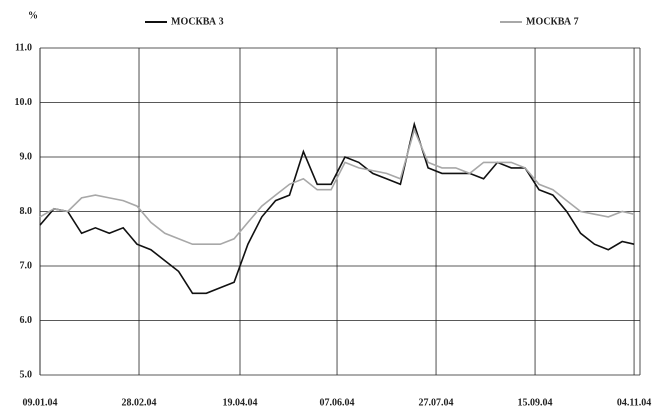 Image resolution: width=658 pixels, height=413 pixels. What do you see at coordinates (26, 211) in the screenshot?
I see `y-tick-label: 8.0` at bounding box center [26, 211].